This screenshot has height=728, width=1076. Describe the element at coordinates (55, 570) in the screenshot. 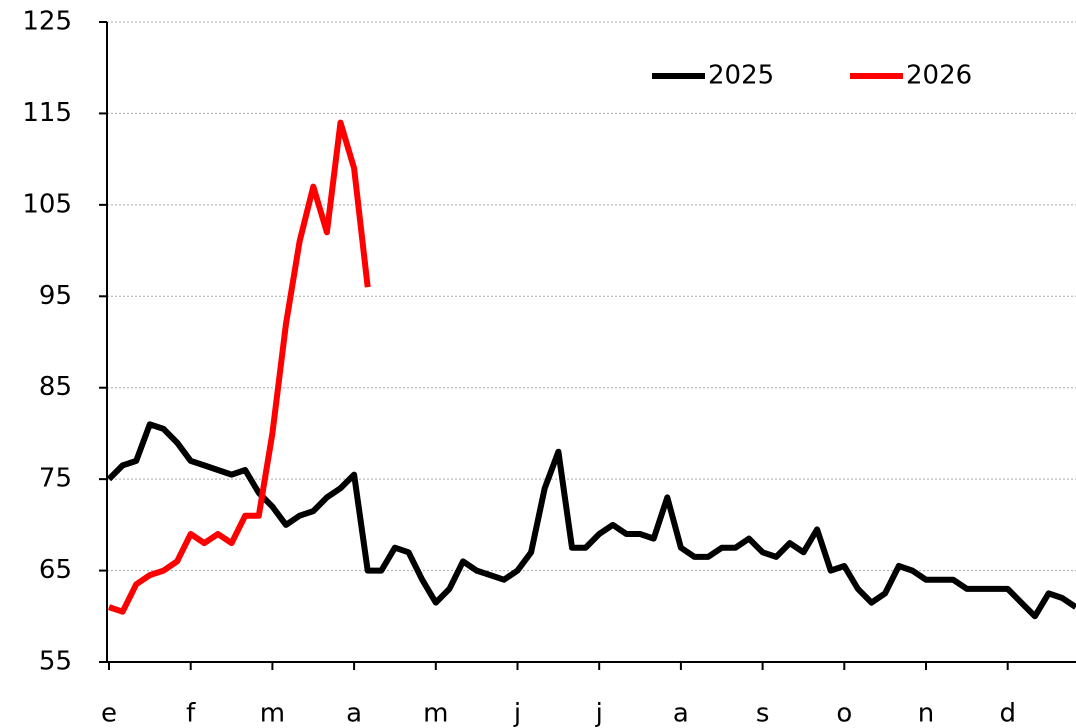

I see `y-tick-label: 65` at that location.